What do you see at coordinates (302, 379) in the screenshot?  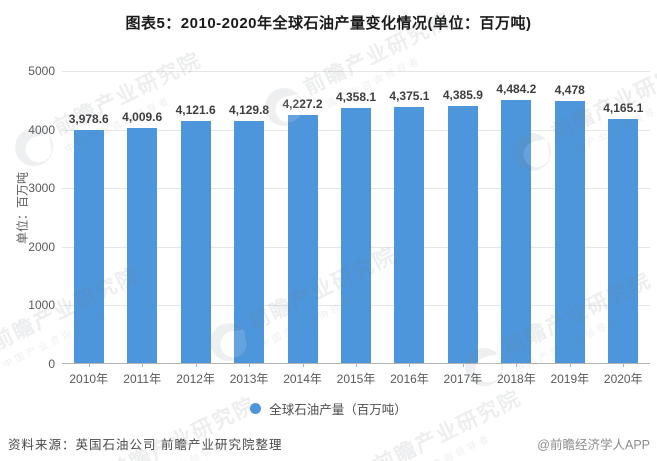 I see `x-tick-label: 2014年` at bounding box center [302, 379].